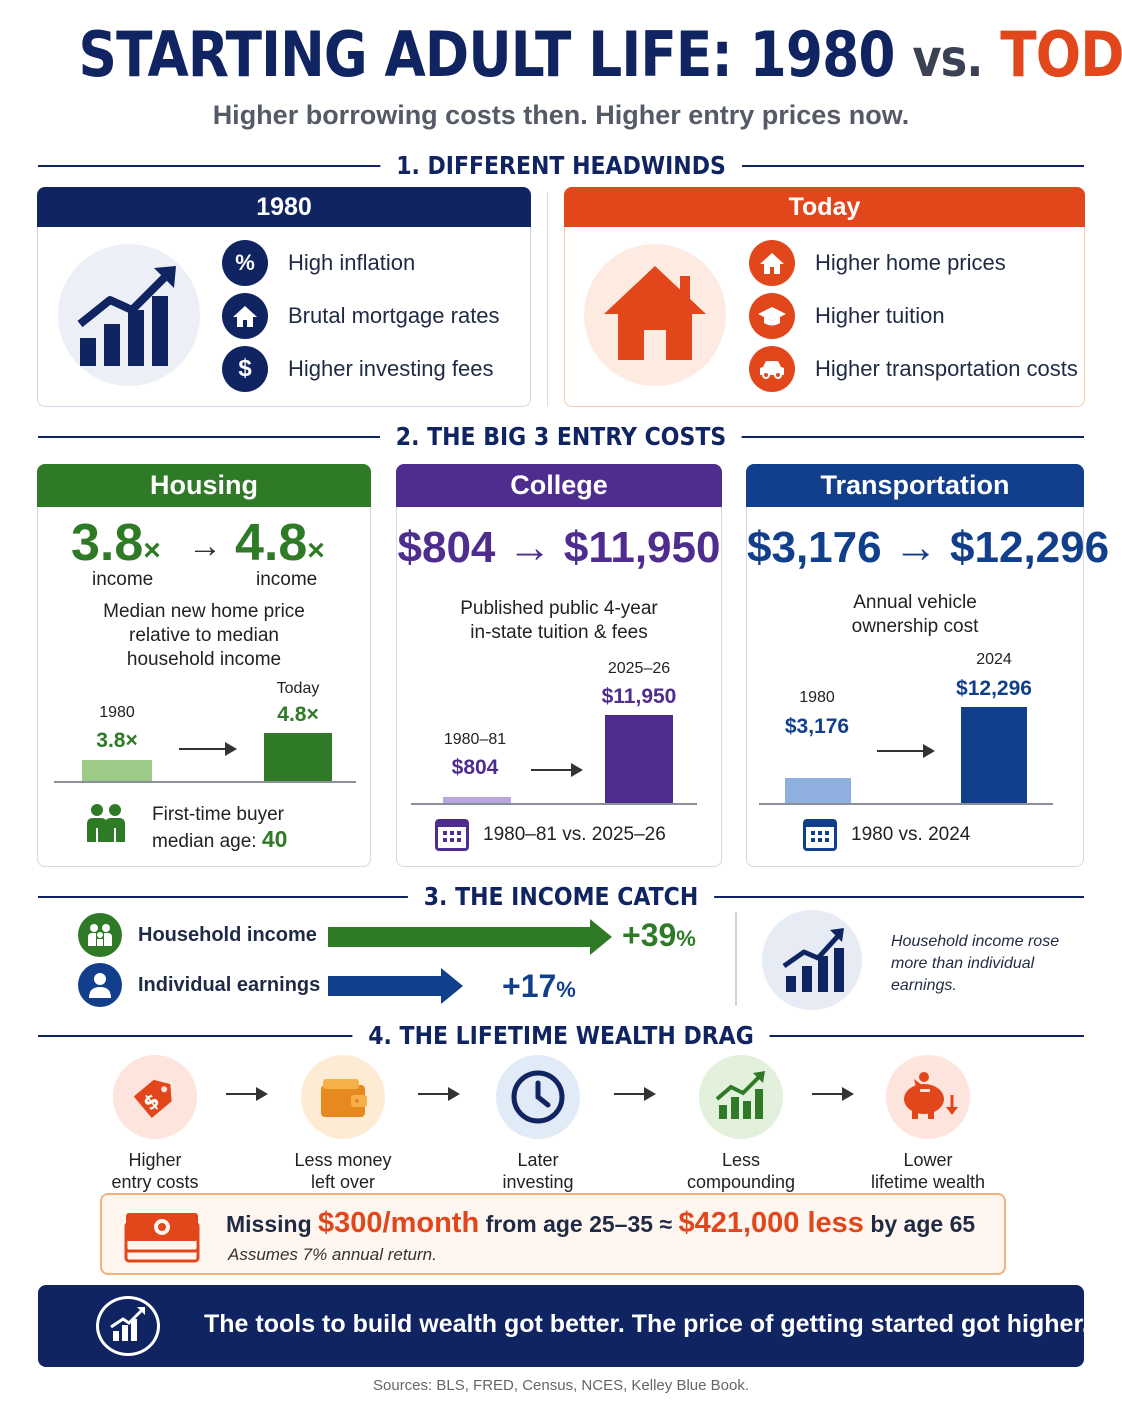  Describe the element at coordinates (298, 757) in the screenshot. I see `housing-bar-today` at that location.